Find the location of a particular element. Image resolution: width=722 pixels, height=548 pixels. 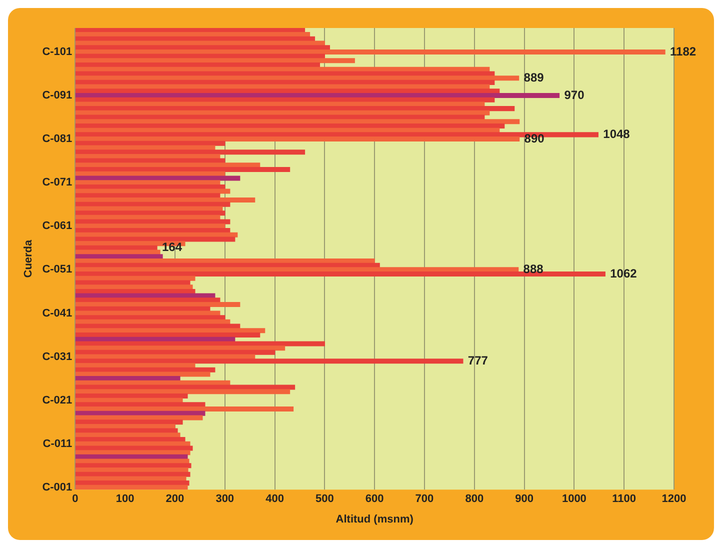

y-tick-label: C-021 is located at coordinates (57, 400).